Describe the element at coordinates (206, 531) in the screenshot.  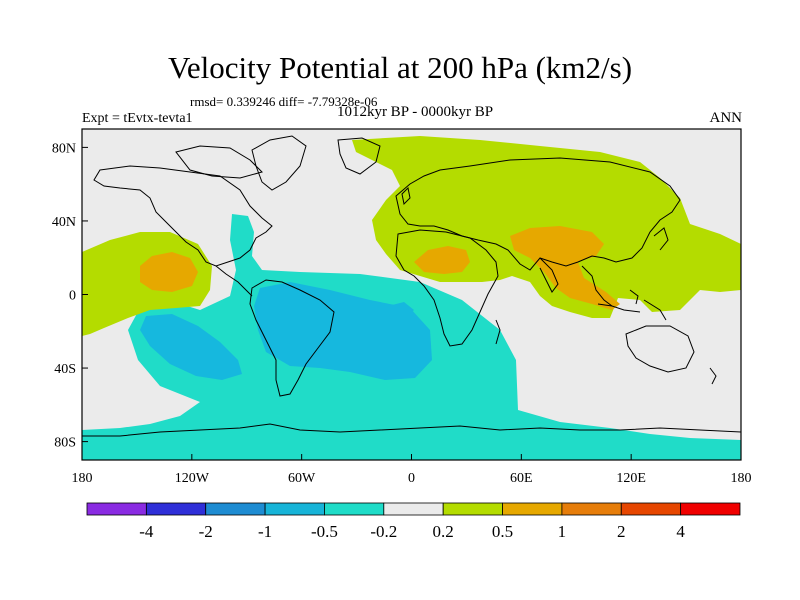
I see `colorbar-label: -2` at that location.